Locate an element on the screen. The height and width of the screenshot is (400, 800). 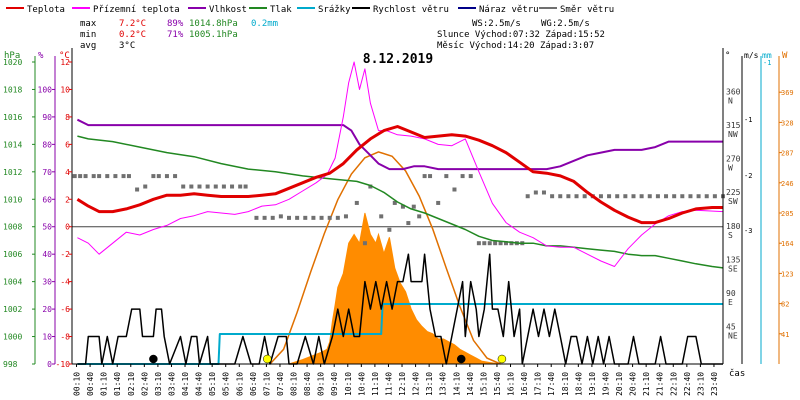
solar-tick-label: 123 is located at coordinates (787, 274).